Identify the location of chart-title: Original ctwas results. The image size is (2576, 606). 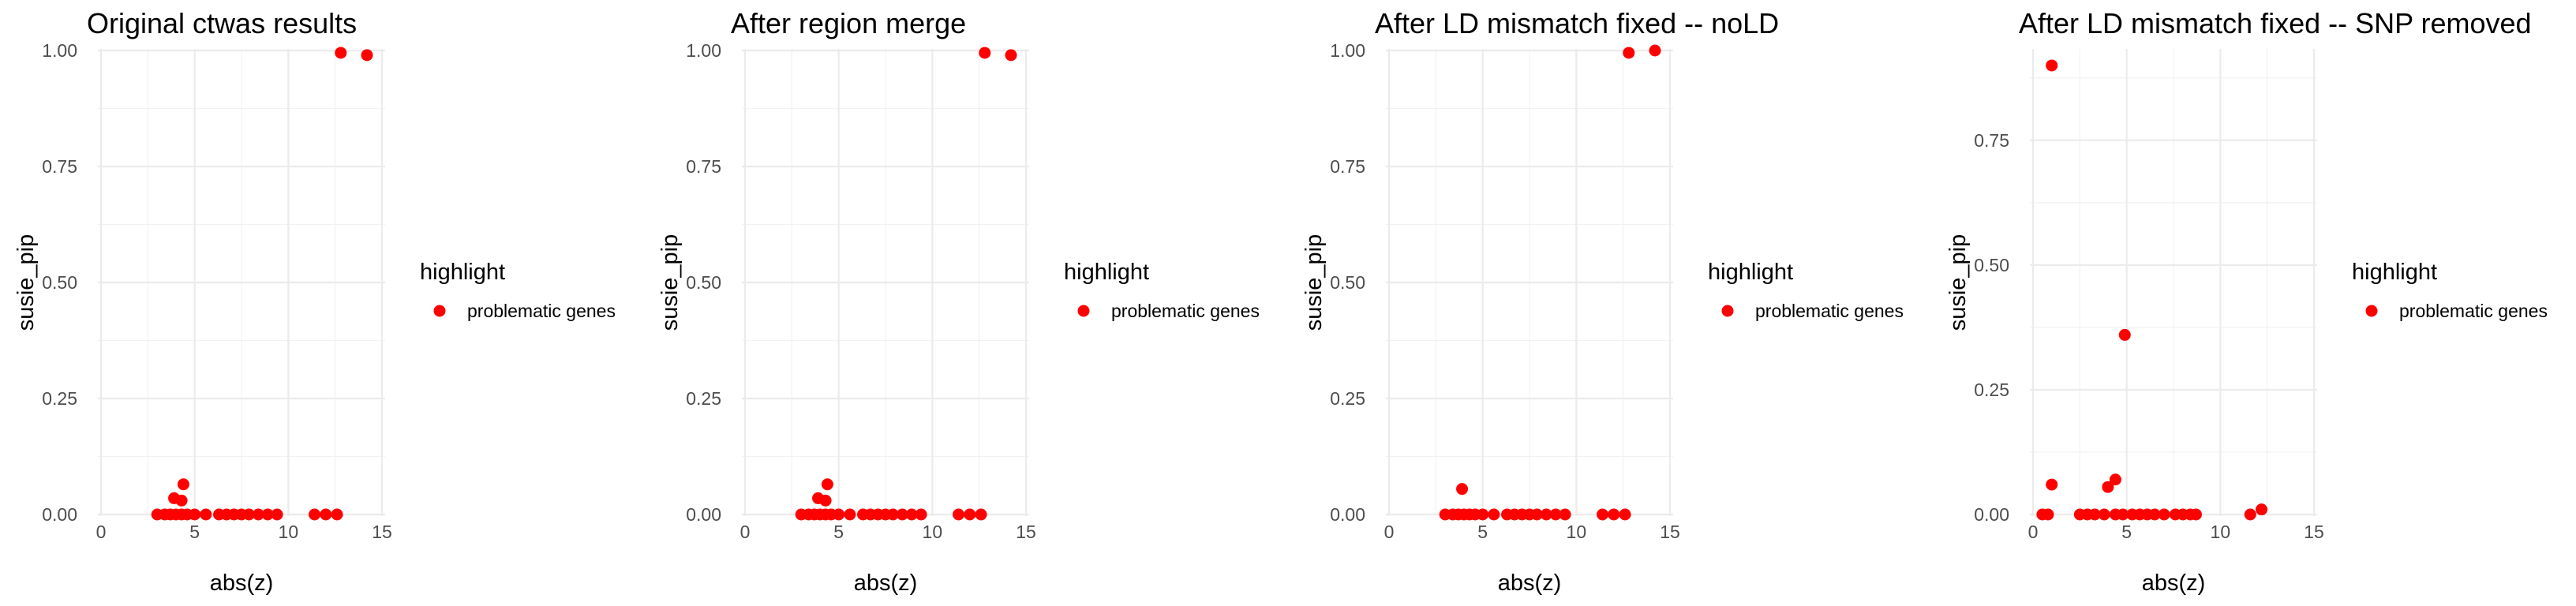
(222, 23).